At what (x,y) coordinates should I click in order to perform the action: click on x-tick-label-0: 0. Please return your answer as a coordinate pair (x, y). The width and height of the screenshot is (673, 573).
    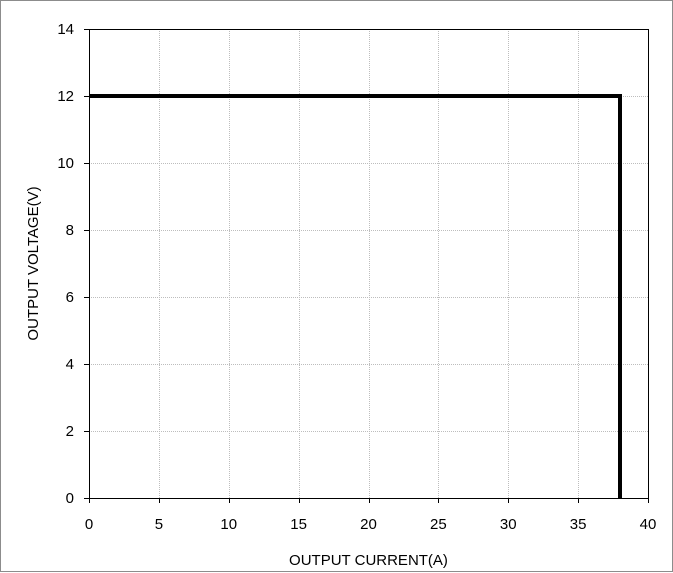
    Looking at the image, I should click on (89, 524).